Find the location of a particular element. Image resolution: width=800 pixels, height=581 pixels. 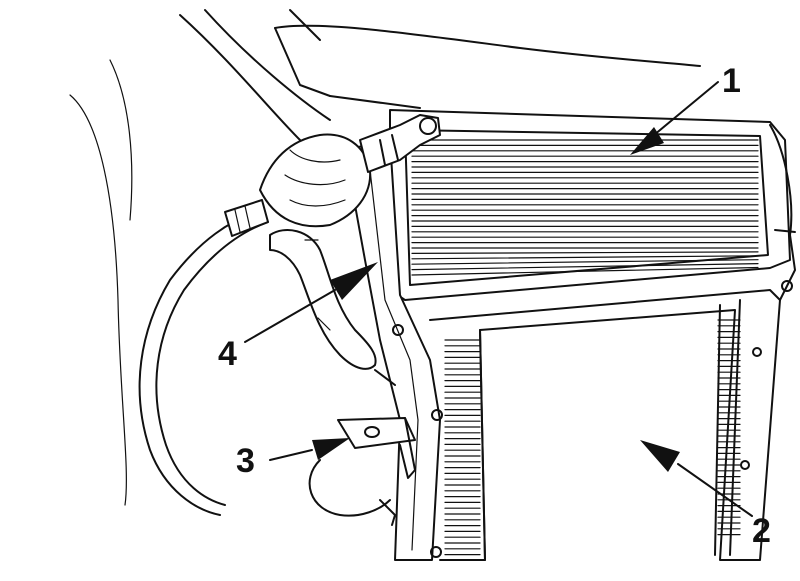

callout-label-1: 1 is located at coordinates (731, 81).